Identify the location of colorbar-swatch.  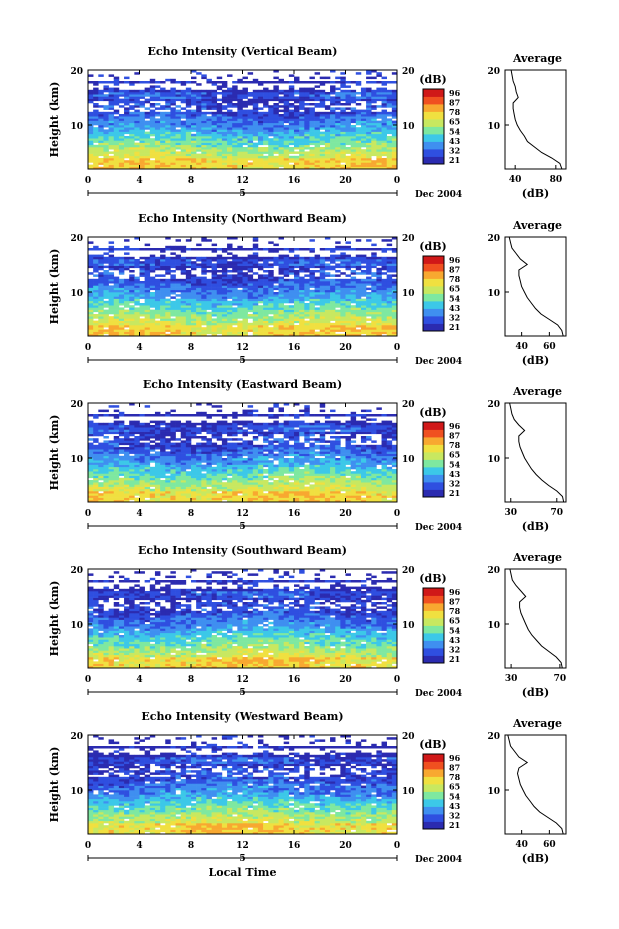
(433, 145).